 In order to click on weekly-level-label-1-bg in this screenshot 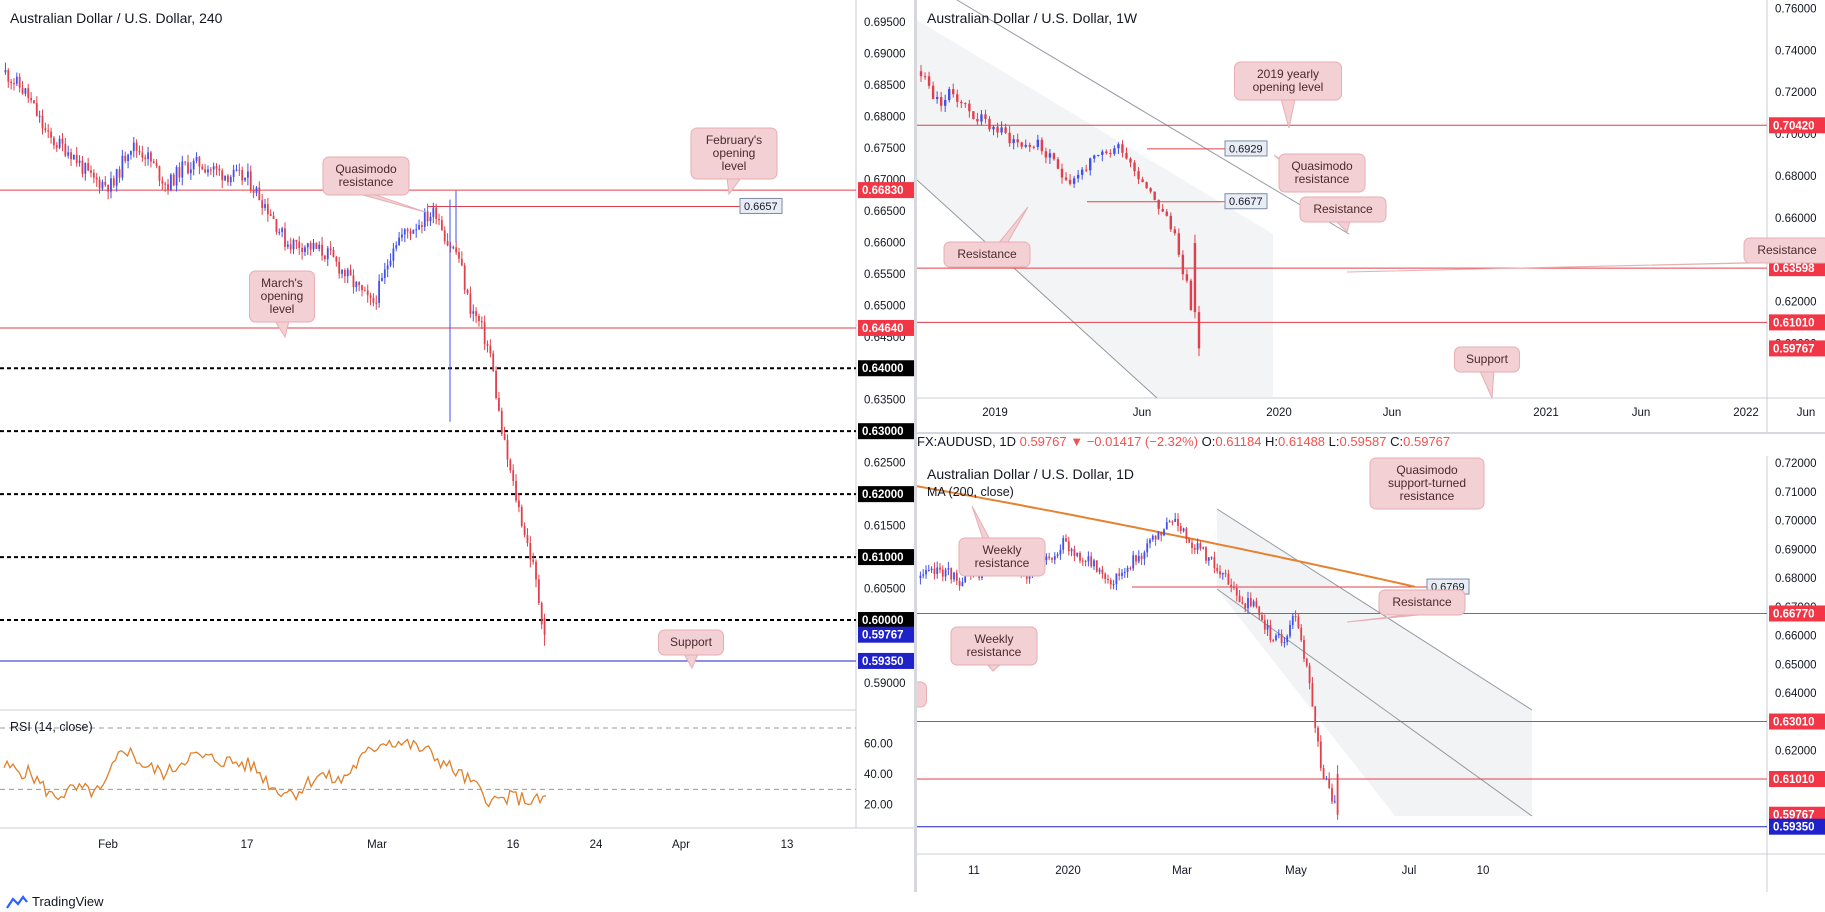, I will do `click(1797, 268)`.